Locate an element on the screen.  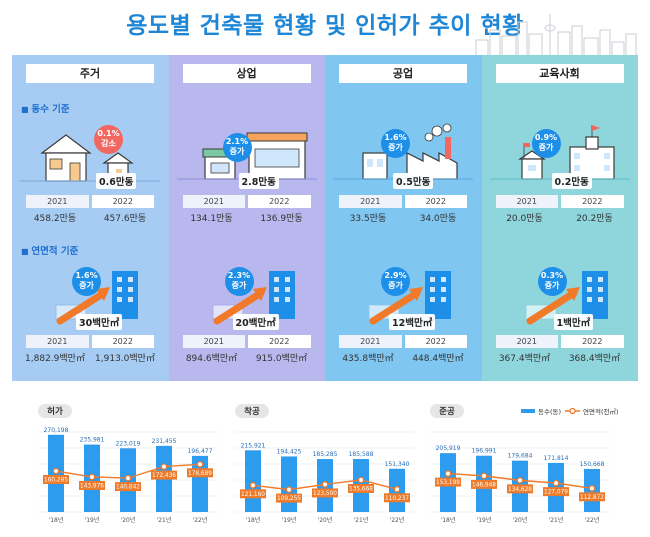
line-value-label: 110,237 is located at coordinates (397, 499).